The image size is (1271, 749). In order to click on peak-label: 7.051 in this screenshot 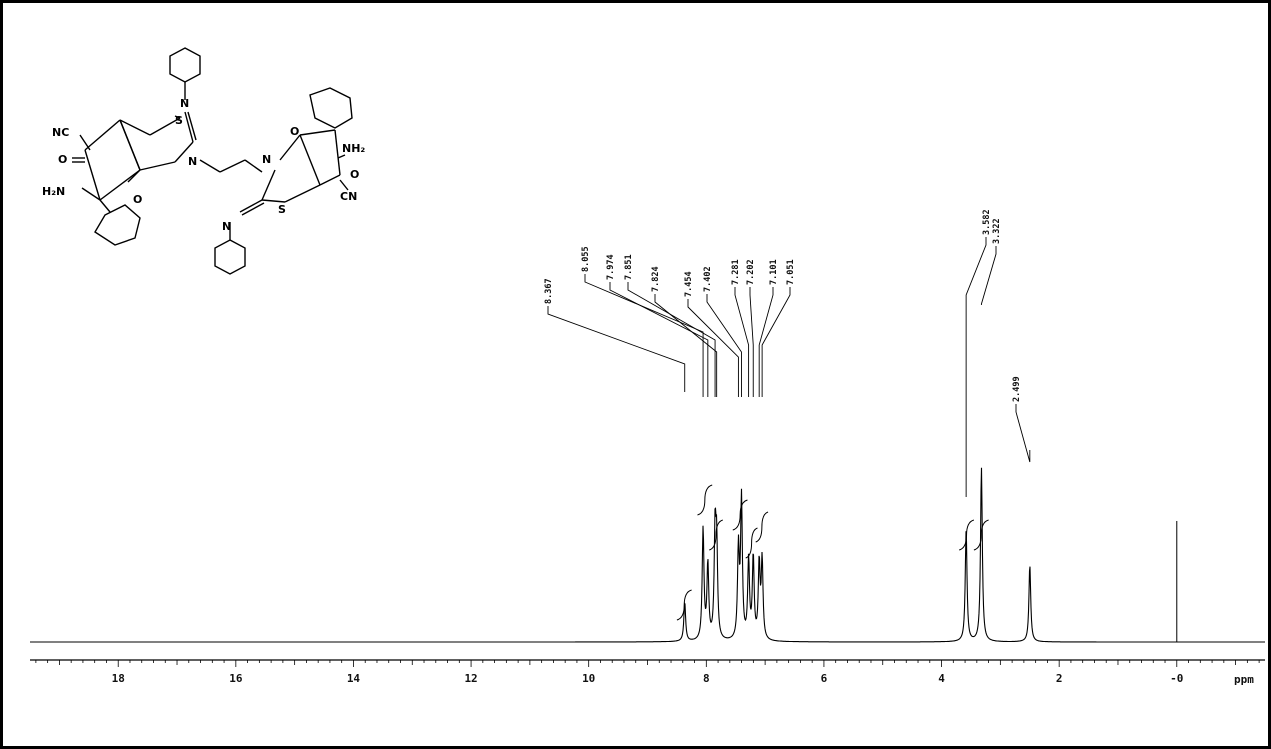, I will do `click(791, 272)`.